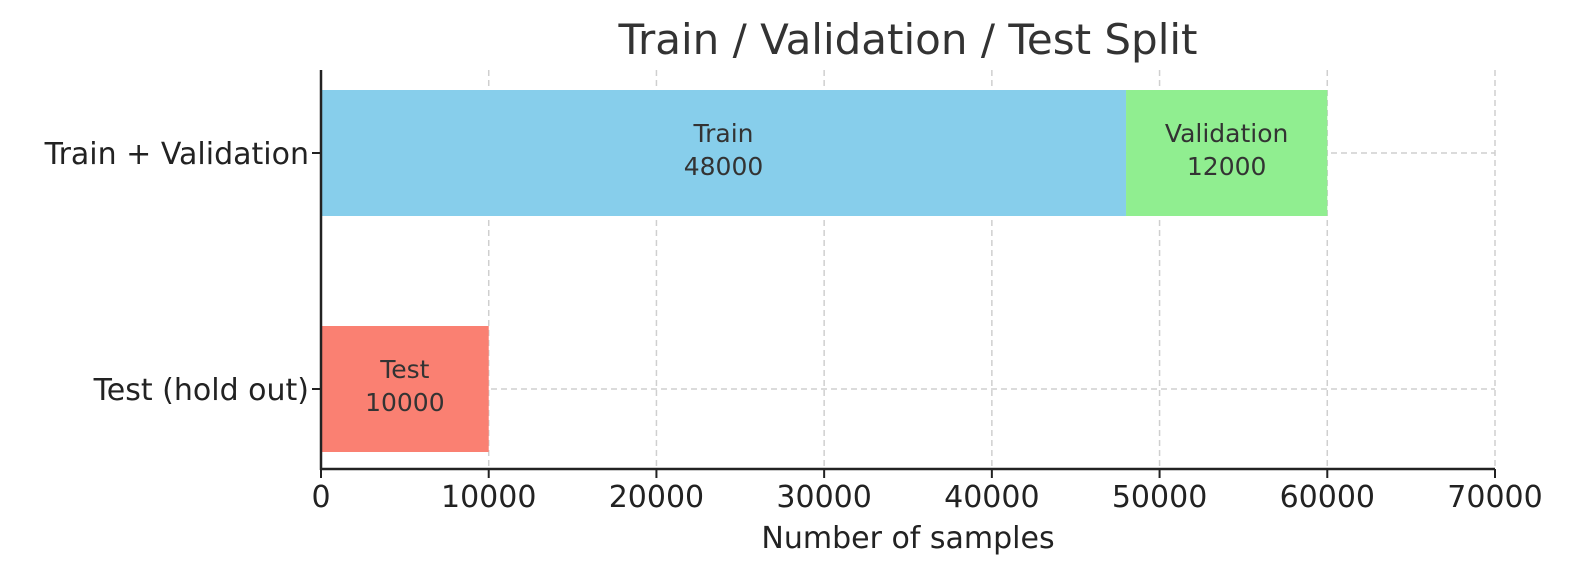  Describe the element at coordinates (176, 154) in the screenshot. I see `y-tick-label: Train + Validation` at that location.